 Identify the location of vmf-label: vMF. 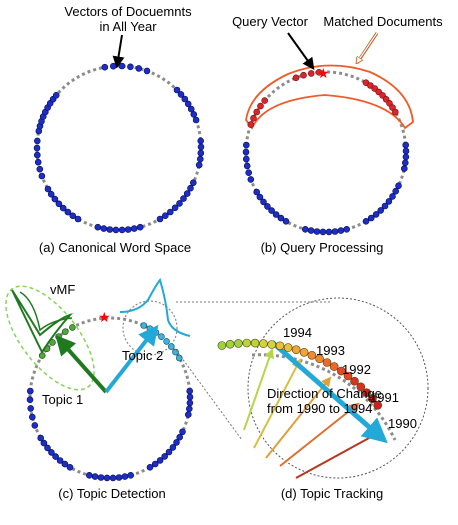
(62, 289).